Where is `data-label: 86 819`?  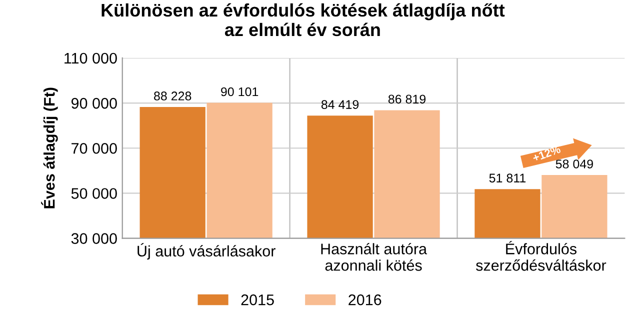 data-label: 86 819 is located at coordinates (407, 99).